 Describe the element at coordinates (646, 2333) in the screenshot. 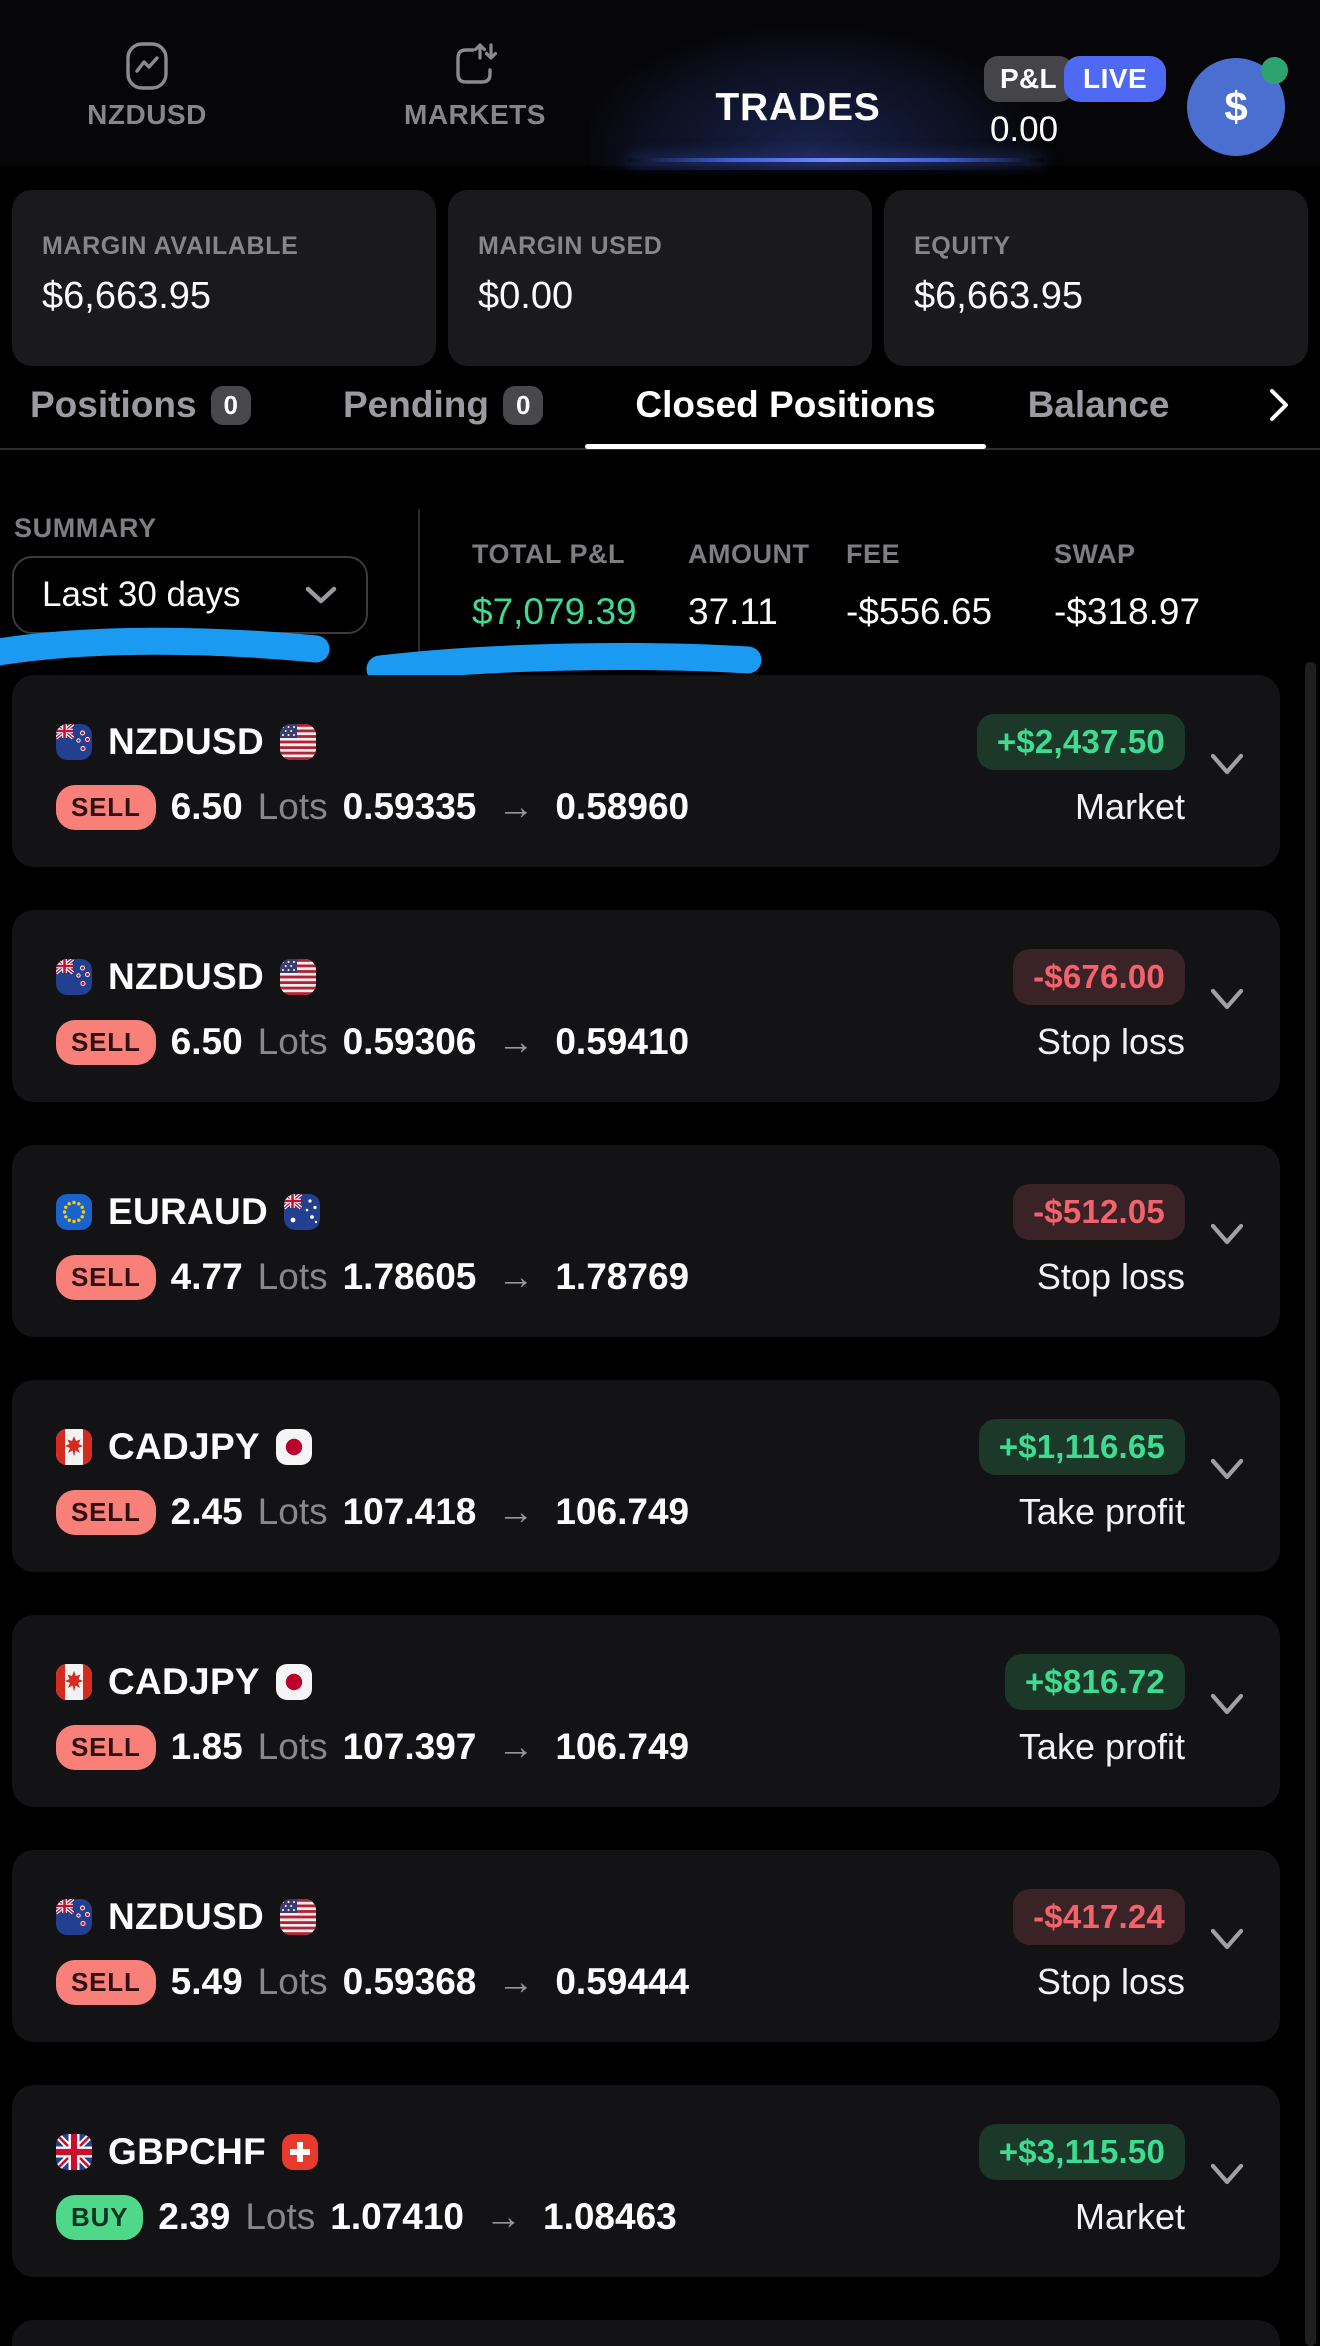

I see `trade-card-partial` at that location.